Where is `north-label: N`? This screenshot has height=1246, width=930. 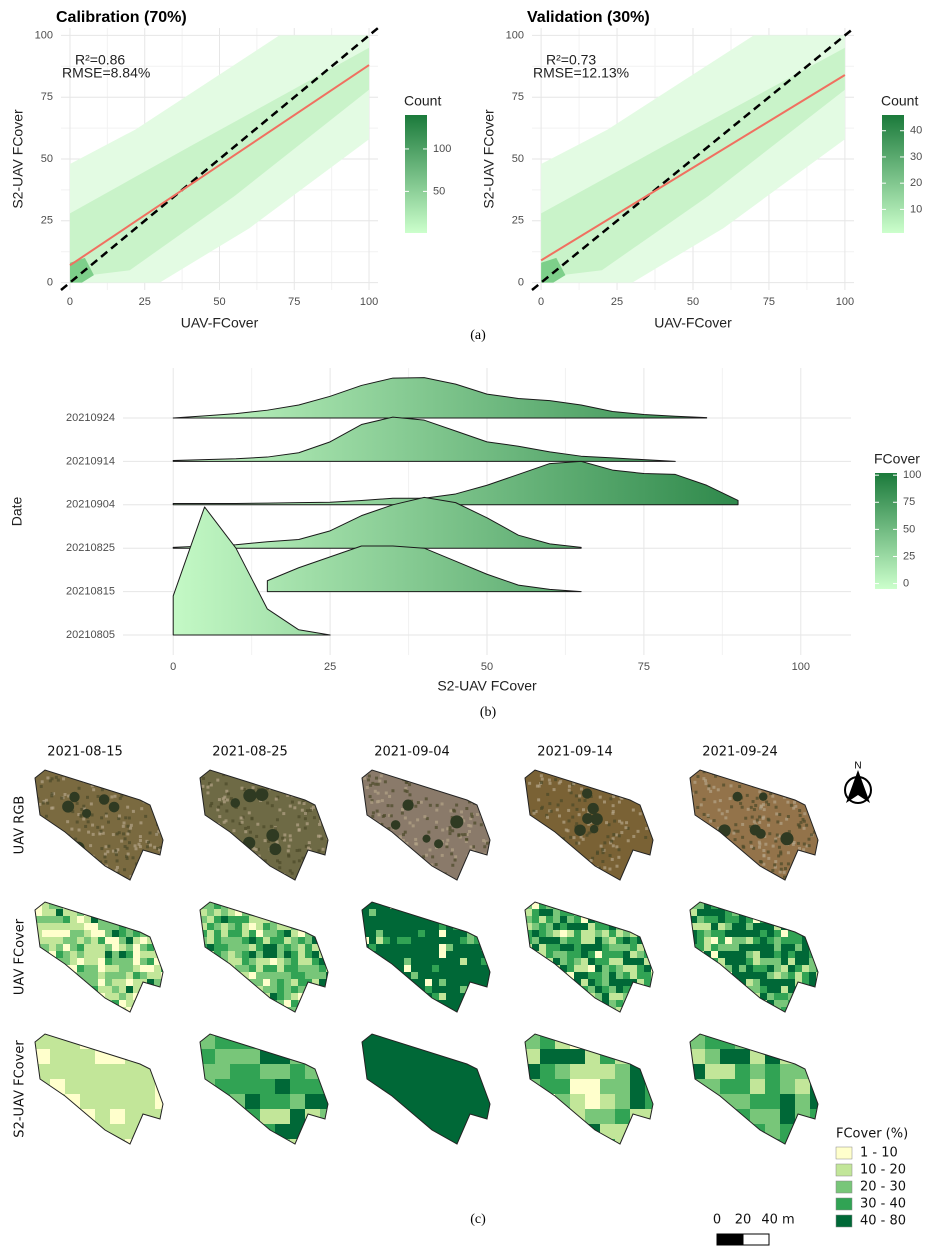
north-label: N is located at coordinates (857, 766).